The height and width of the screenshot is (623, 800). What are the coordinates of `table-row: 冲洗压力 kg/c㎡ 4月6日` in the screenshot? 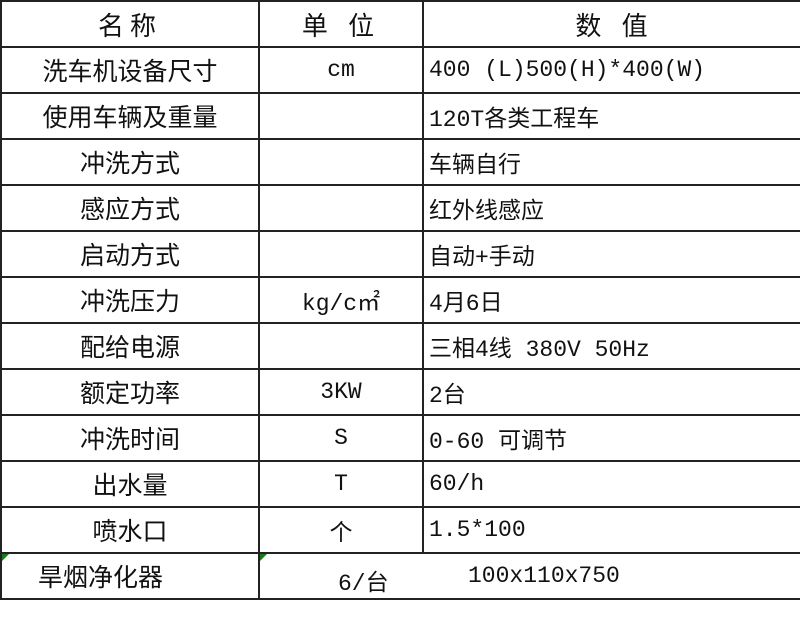 It's located at (400, 300).